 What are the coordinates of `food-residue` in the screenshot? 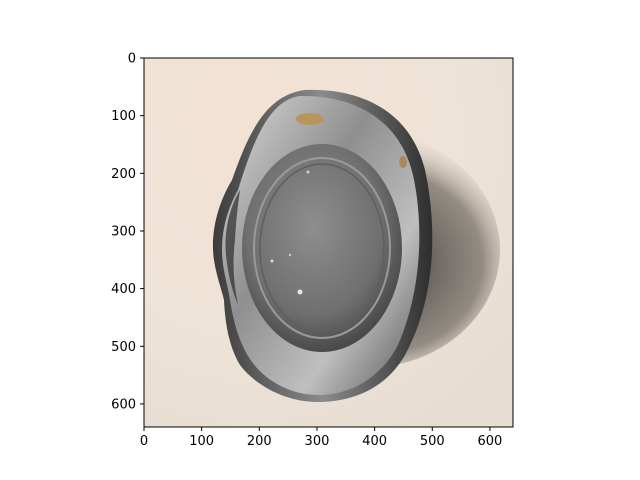 It's located at (310, 119).